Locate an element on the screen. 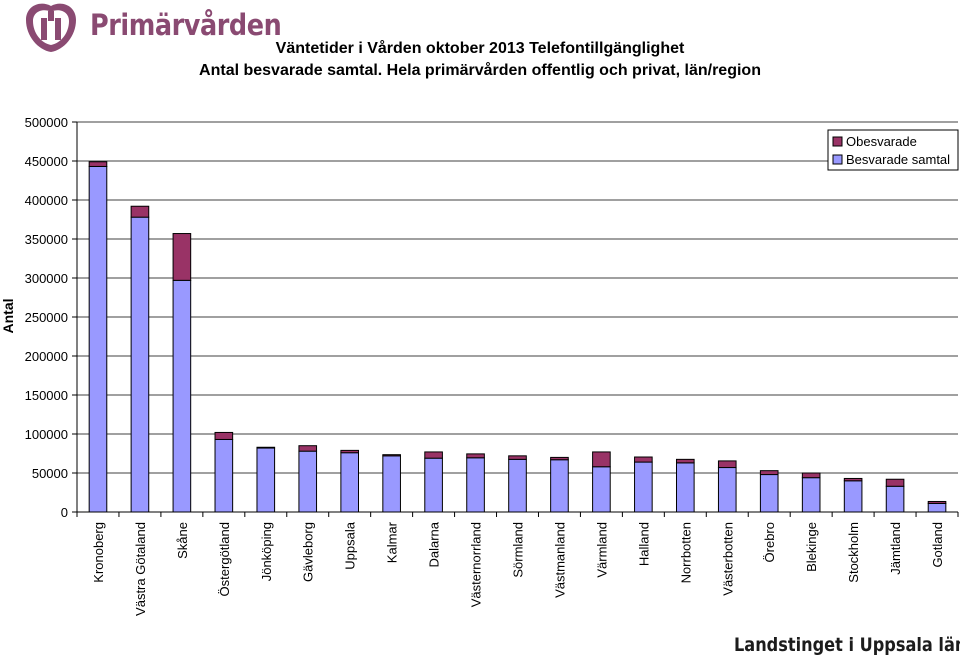 The width and height of the screenshot is (960, 663). x-tick-label: Västerbotten is located at coordinates (727, 559).